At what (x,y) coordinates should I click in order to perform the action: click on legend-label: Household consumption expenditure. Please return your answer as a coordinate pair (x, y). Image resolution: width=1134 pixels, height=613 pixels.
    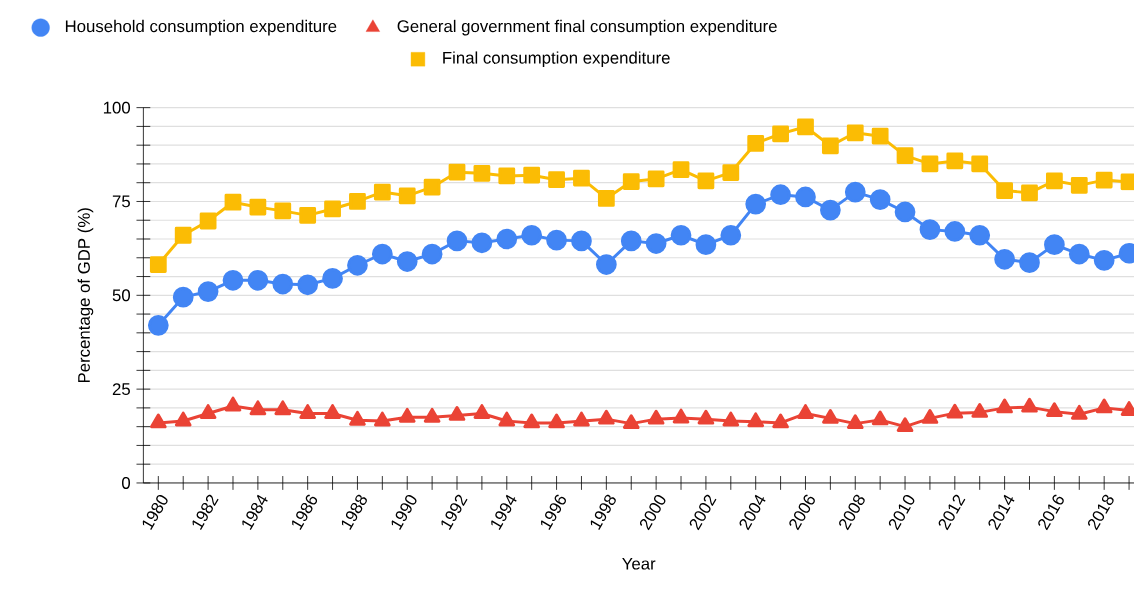
    Looking at the image, I should click on (201, 27).